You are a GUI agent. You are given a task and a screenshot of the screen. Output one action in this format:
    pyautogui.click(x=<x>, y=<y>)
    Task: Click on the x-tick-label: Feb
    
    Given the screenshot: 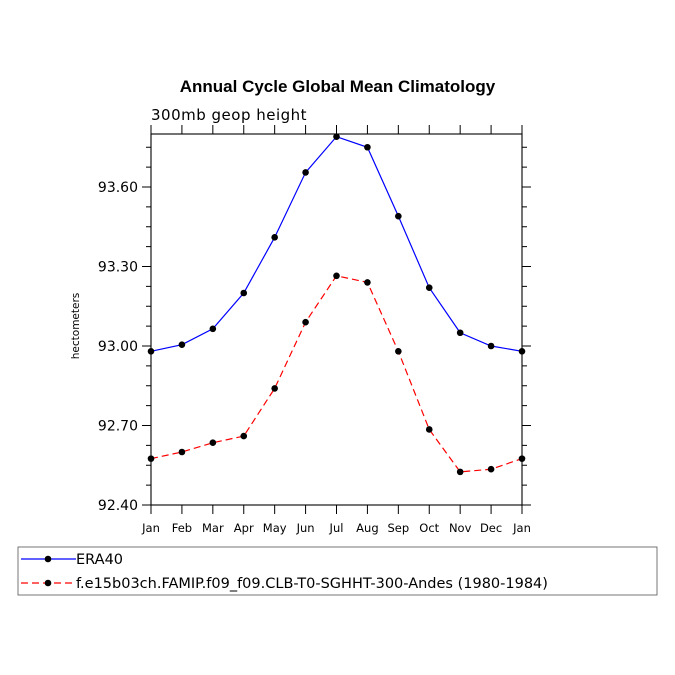 What is the action you would take?
    pyautogui.click(x=182, y=528)
    